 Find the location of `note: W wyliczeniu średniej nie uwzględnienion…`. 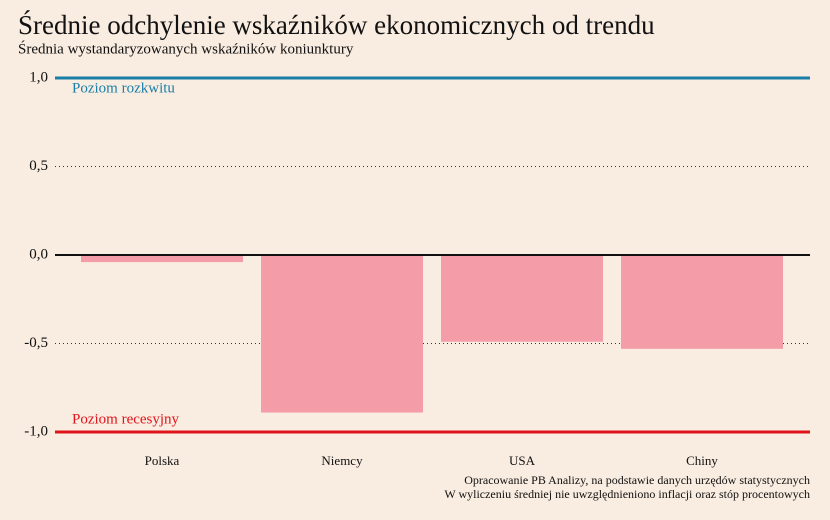

note: W wyliczeniu średniej nie uwzględnienion… is located at coordinates (627, 494).